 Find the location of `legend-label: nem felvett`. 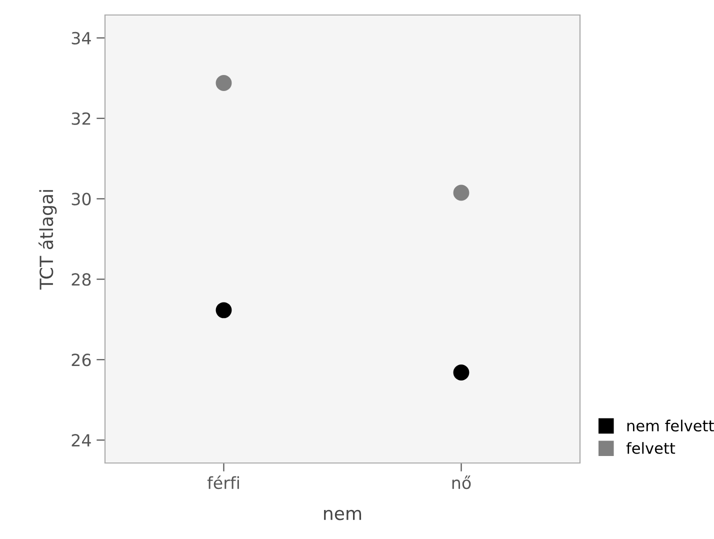

legend-label: nem felvett is located at coordinates (670, 426).